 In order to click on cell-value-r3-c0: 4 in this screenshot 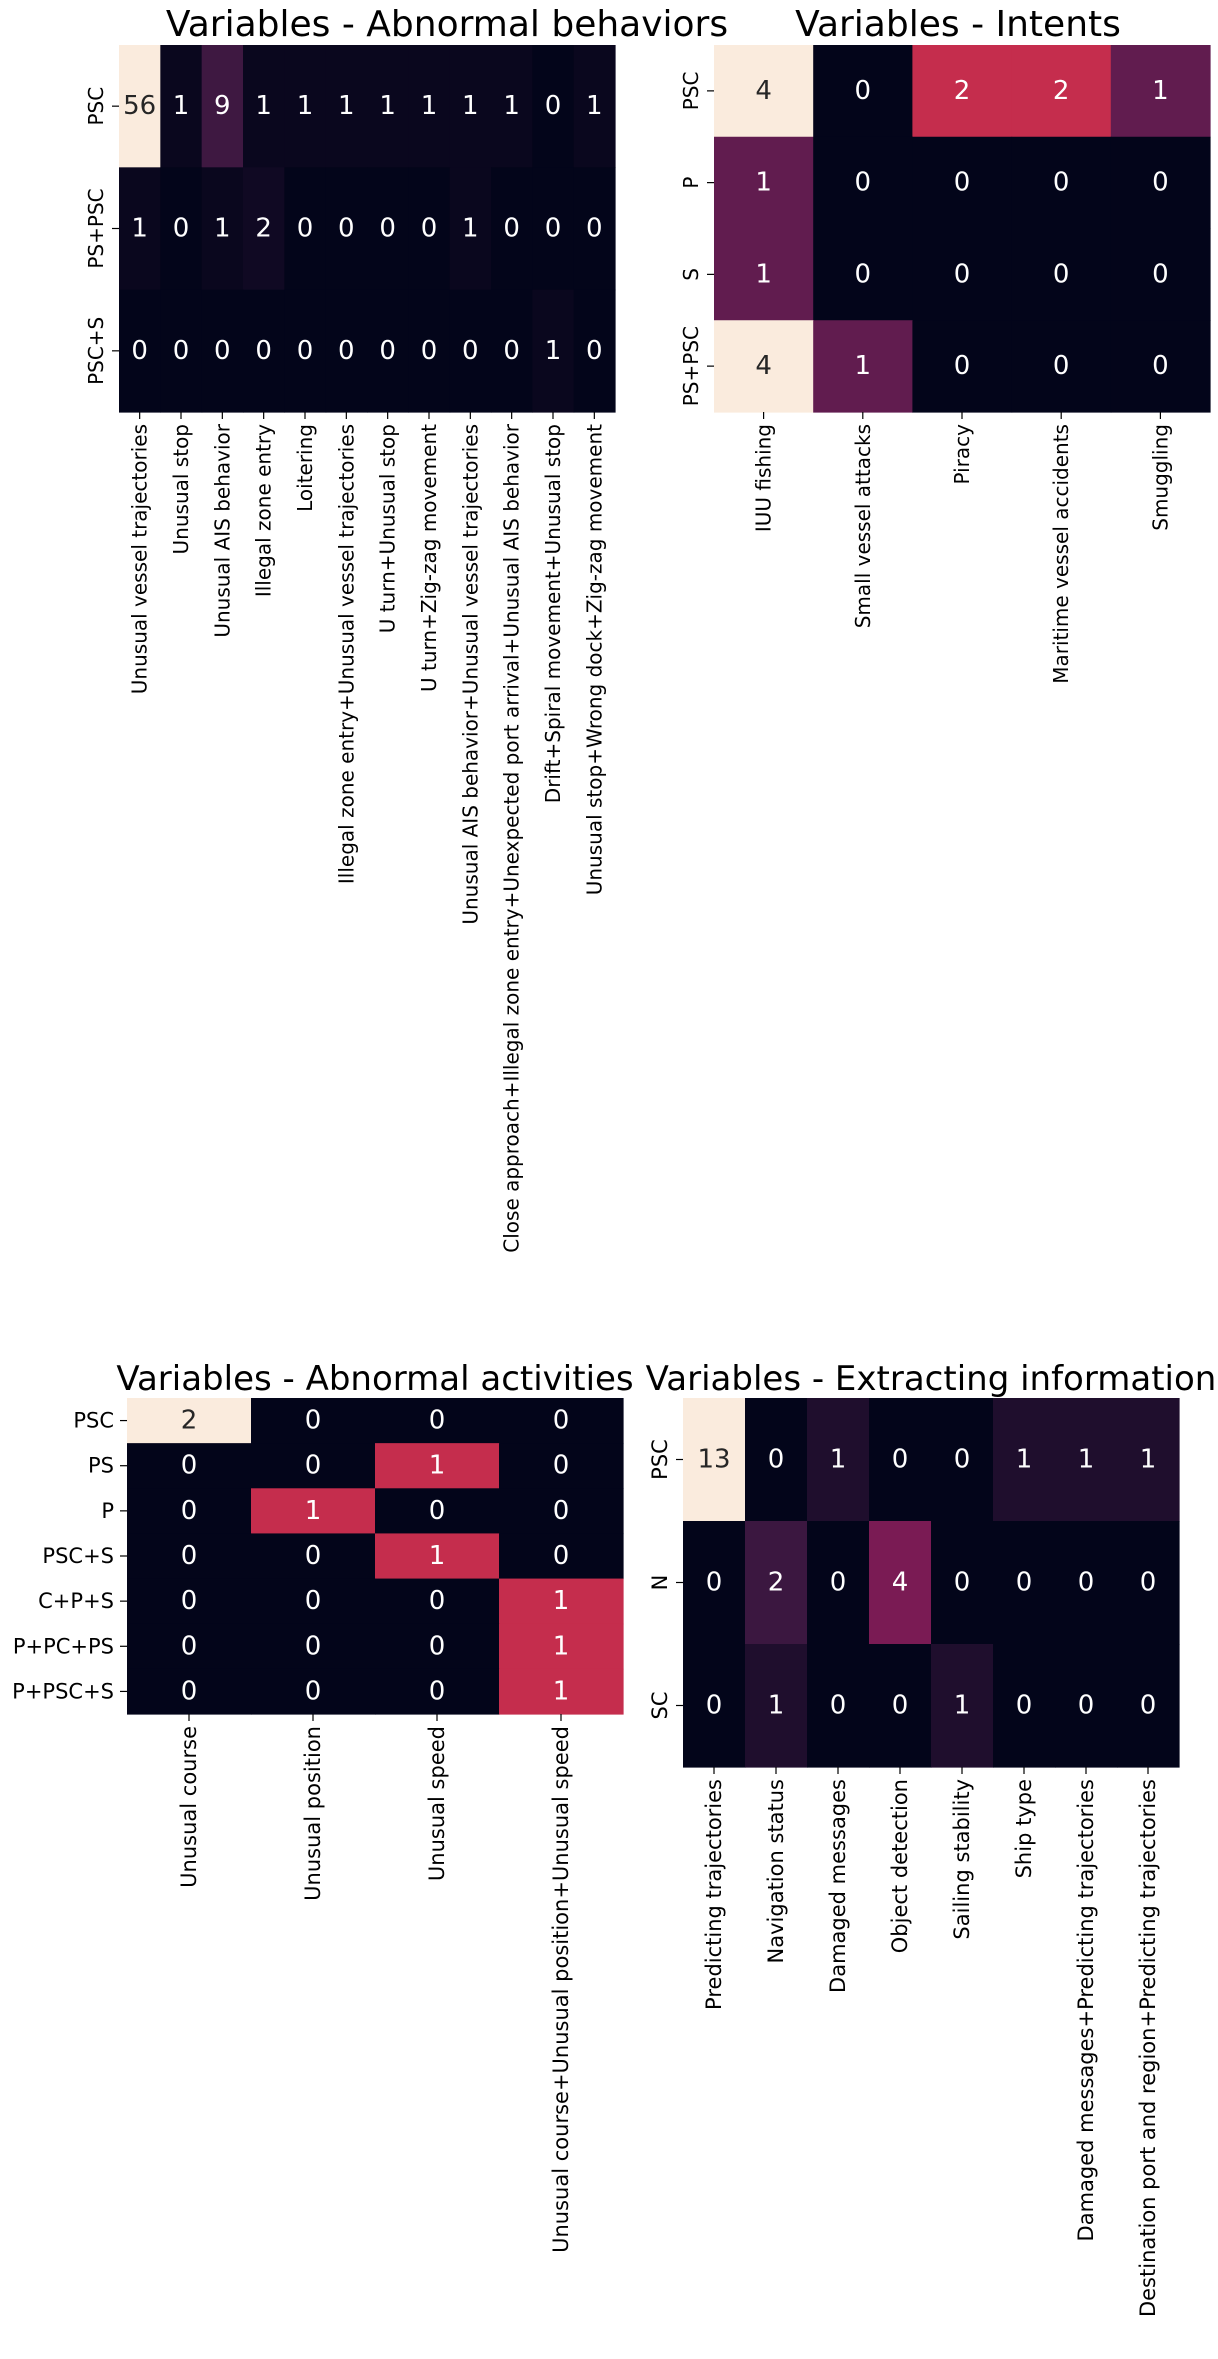, I will do `click(763, 366)`.